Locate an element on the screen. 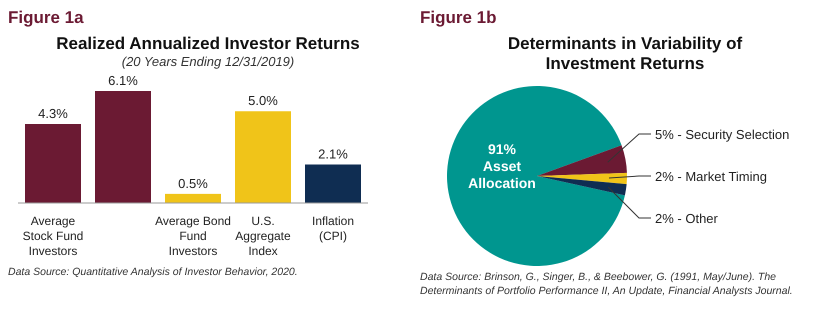 This screenshot has width=835, height=332. data-label: 0.5% is located at coordinates (193, 183).